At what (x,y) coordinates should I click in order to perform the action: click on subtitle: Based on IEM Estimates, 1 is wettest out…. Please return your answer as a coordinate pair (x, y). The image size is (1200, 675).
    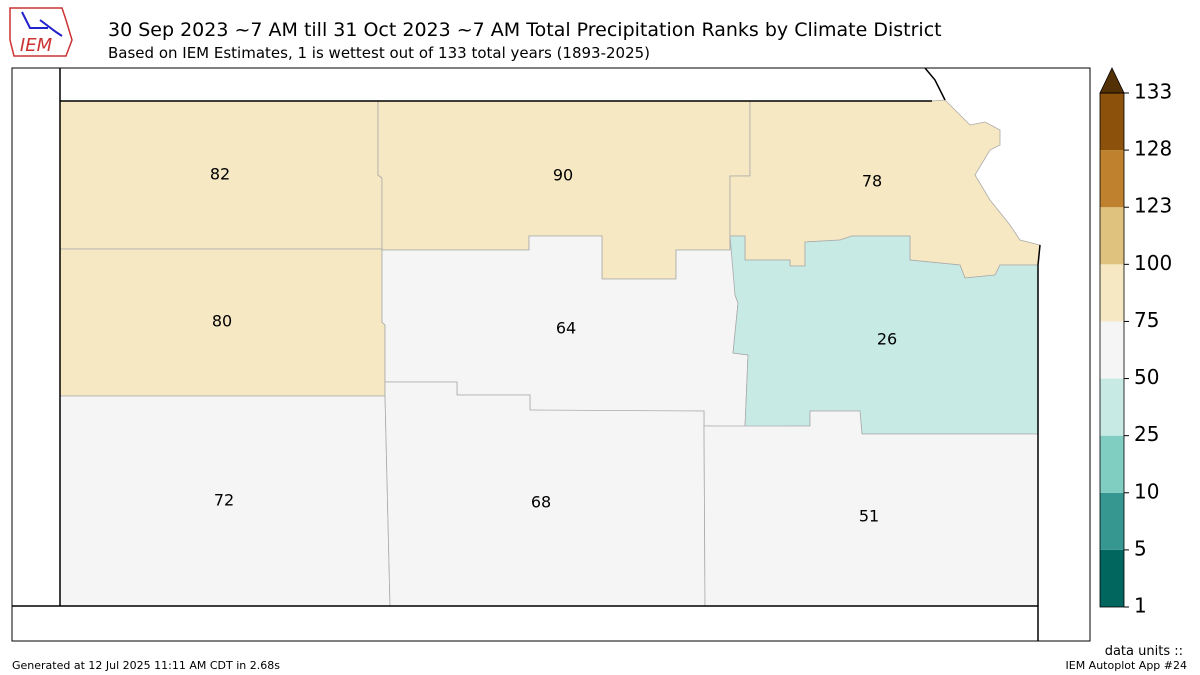
    Looking at the image, I should click on (379, 53).